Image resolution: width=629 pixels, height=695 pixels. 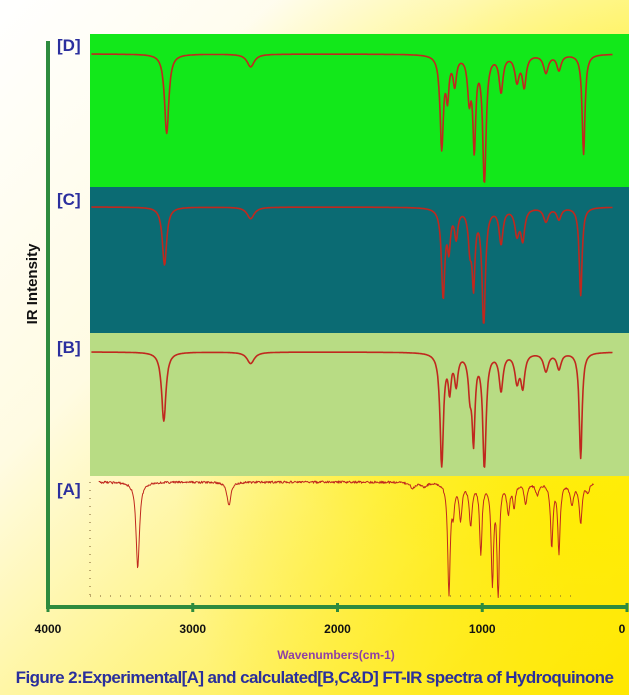 I want to click on spectrum-line-a, so click(x=346, y=539).